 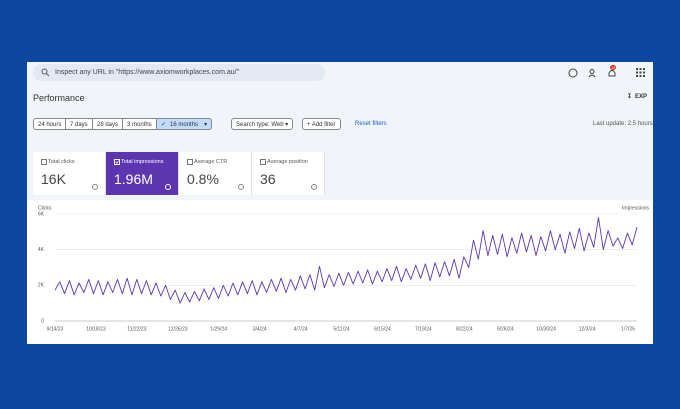 I want to click on metric-label: Total impressions, so click(x=142, y=162).